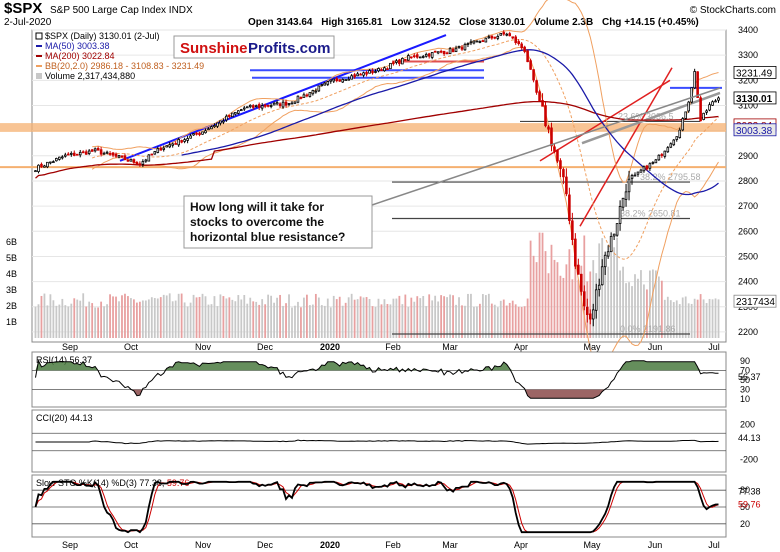 Image resolution: width=780 pixels, height=552 pixels. I want to click on month-label: Nov, so click(203, 347).